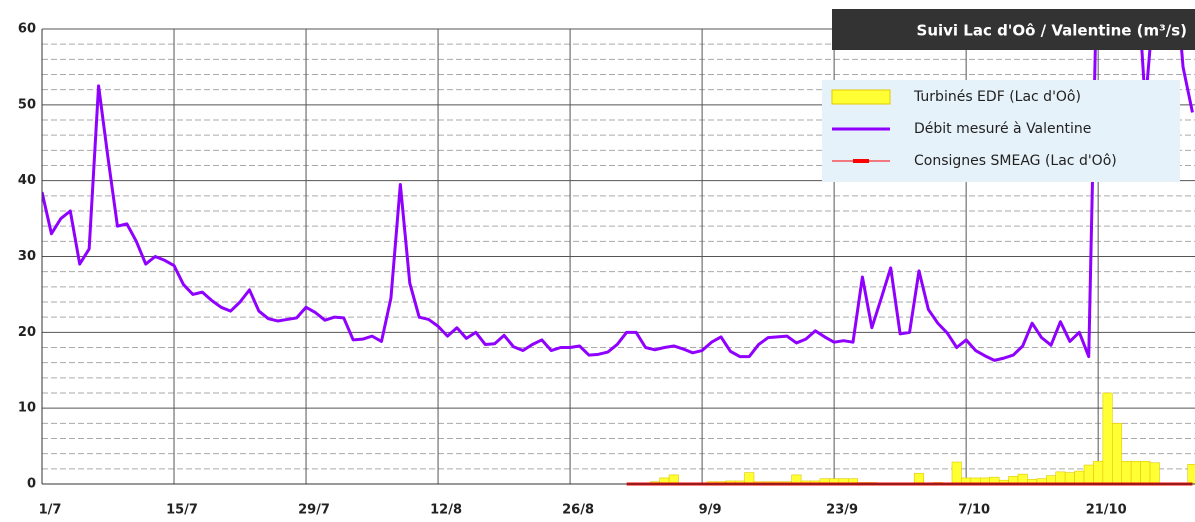 This screenshot has height=522, width=1195. Describe the element at coordinates (861, 161) in the screenshot. I see `legend-marker` at that location.